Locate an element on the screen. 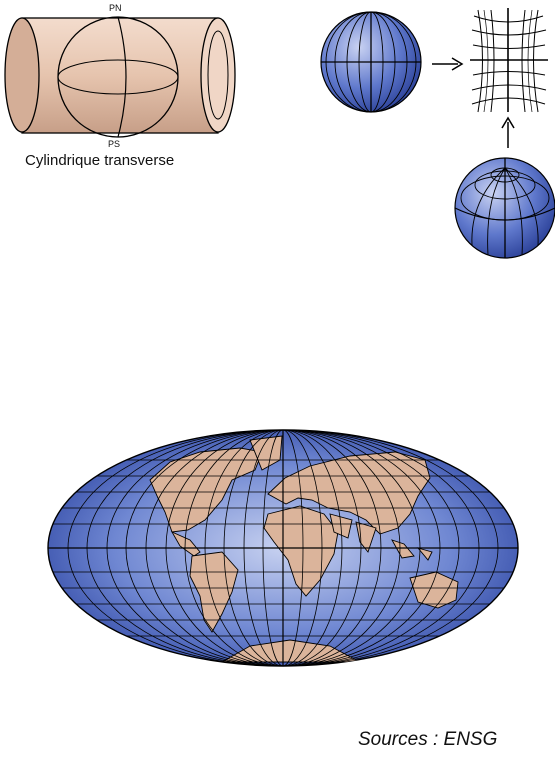 This screenshot has width=555, height=773. cylinder-right-end is located at coordinates (218, 75).